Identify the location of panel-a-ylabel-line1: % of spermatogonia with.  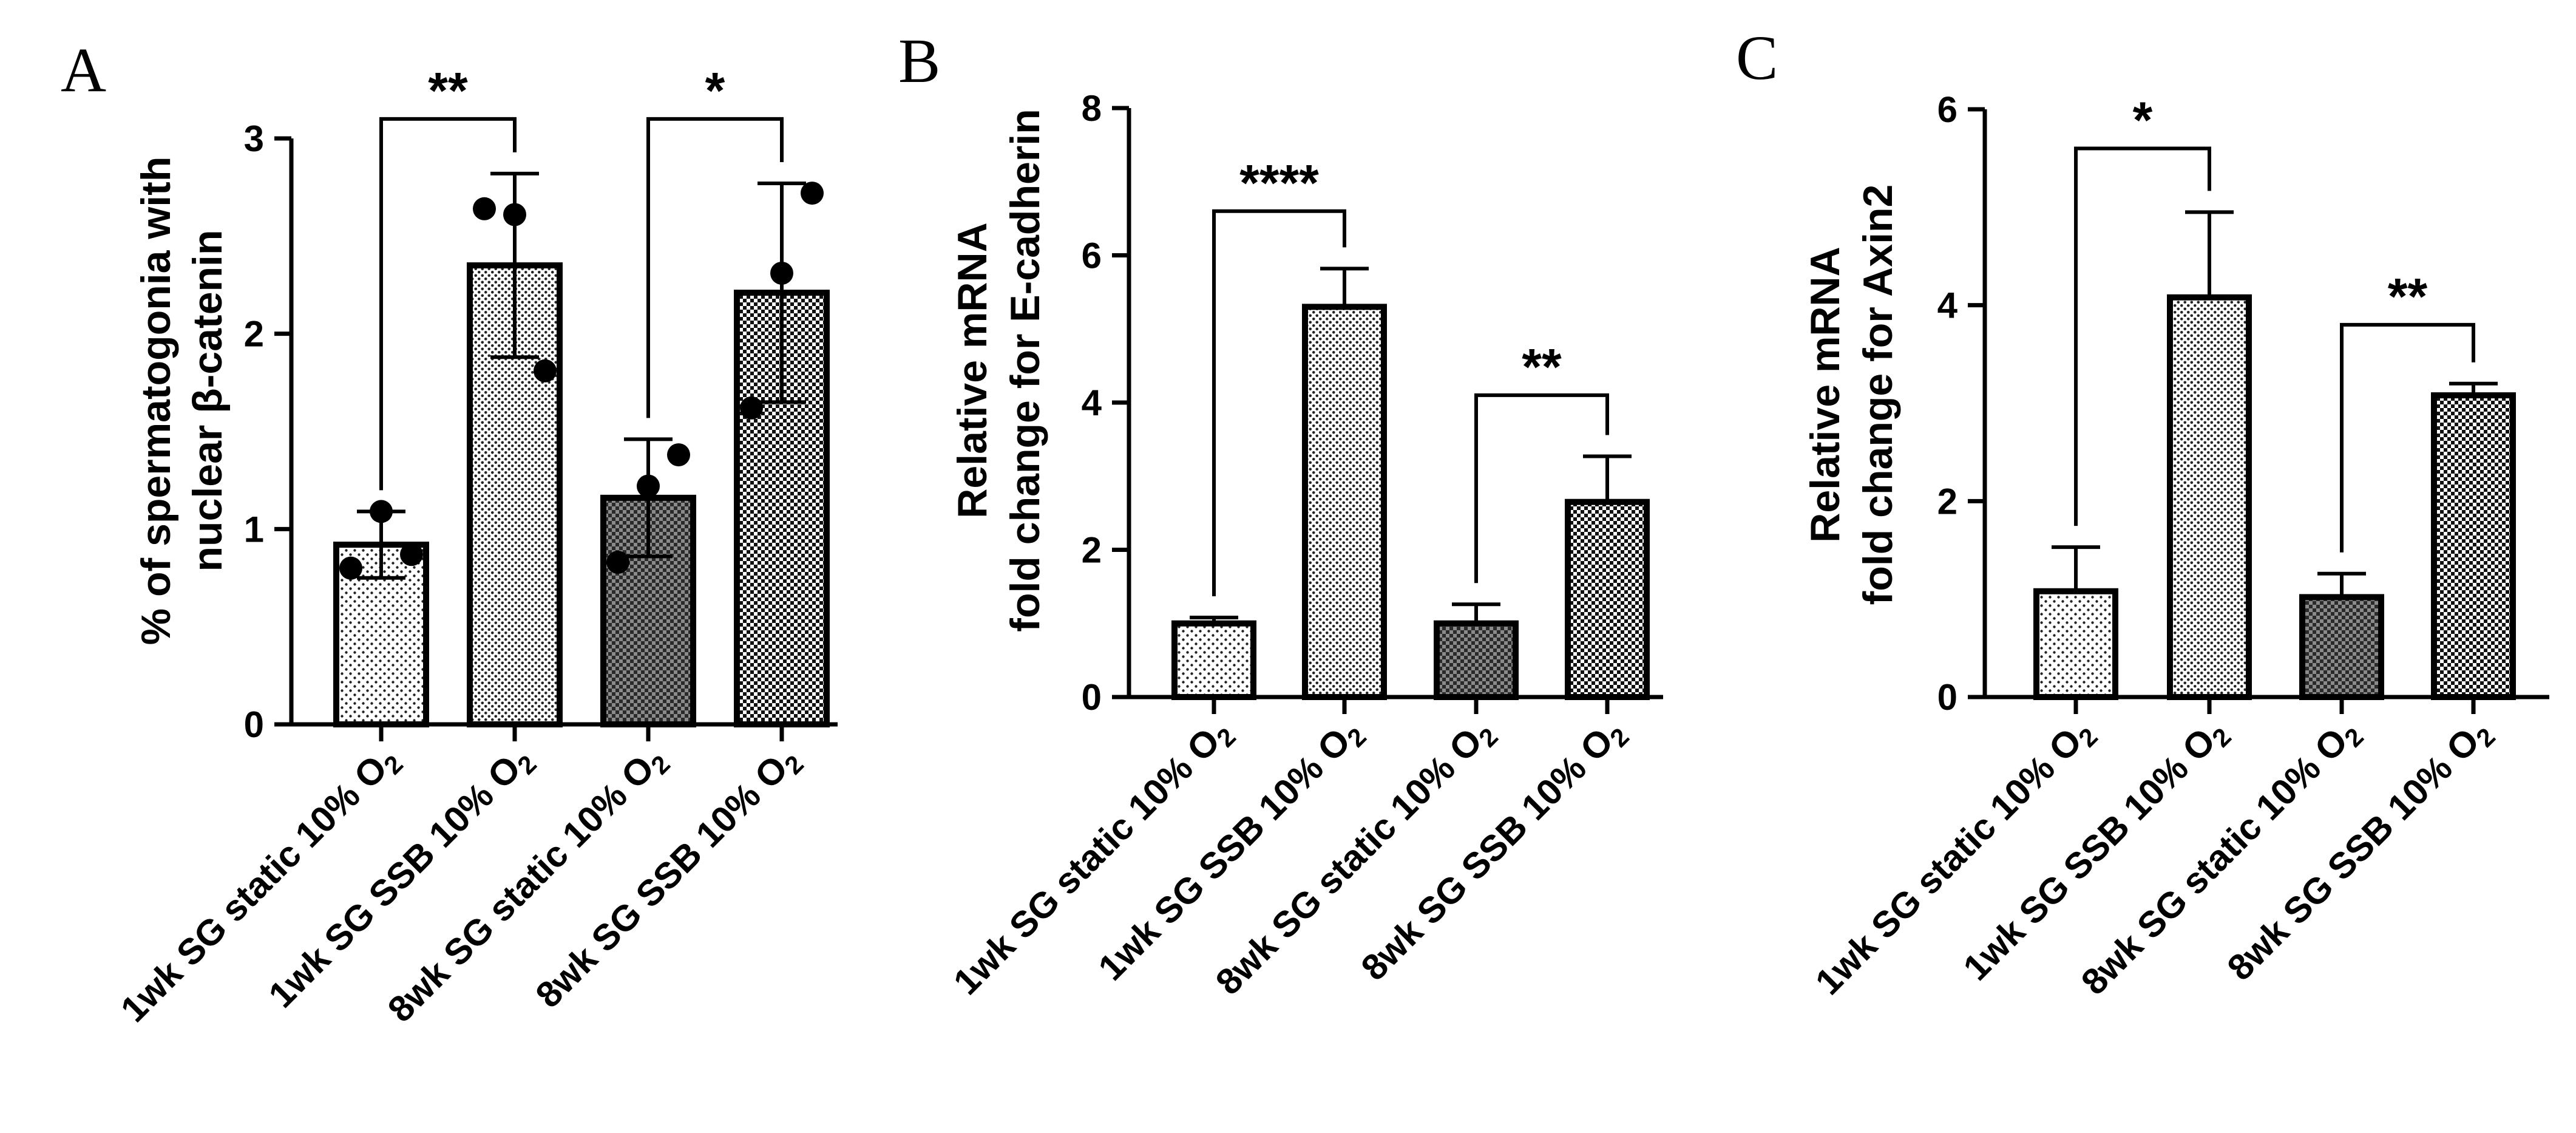
(156, 401).